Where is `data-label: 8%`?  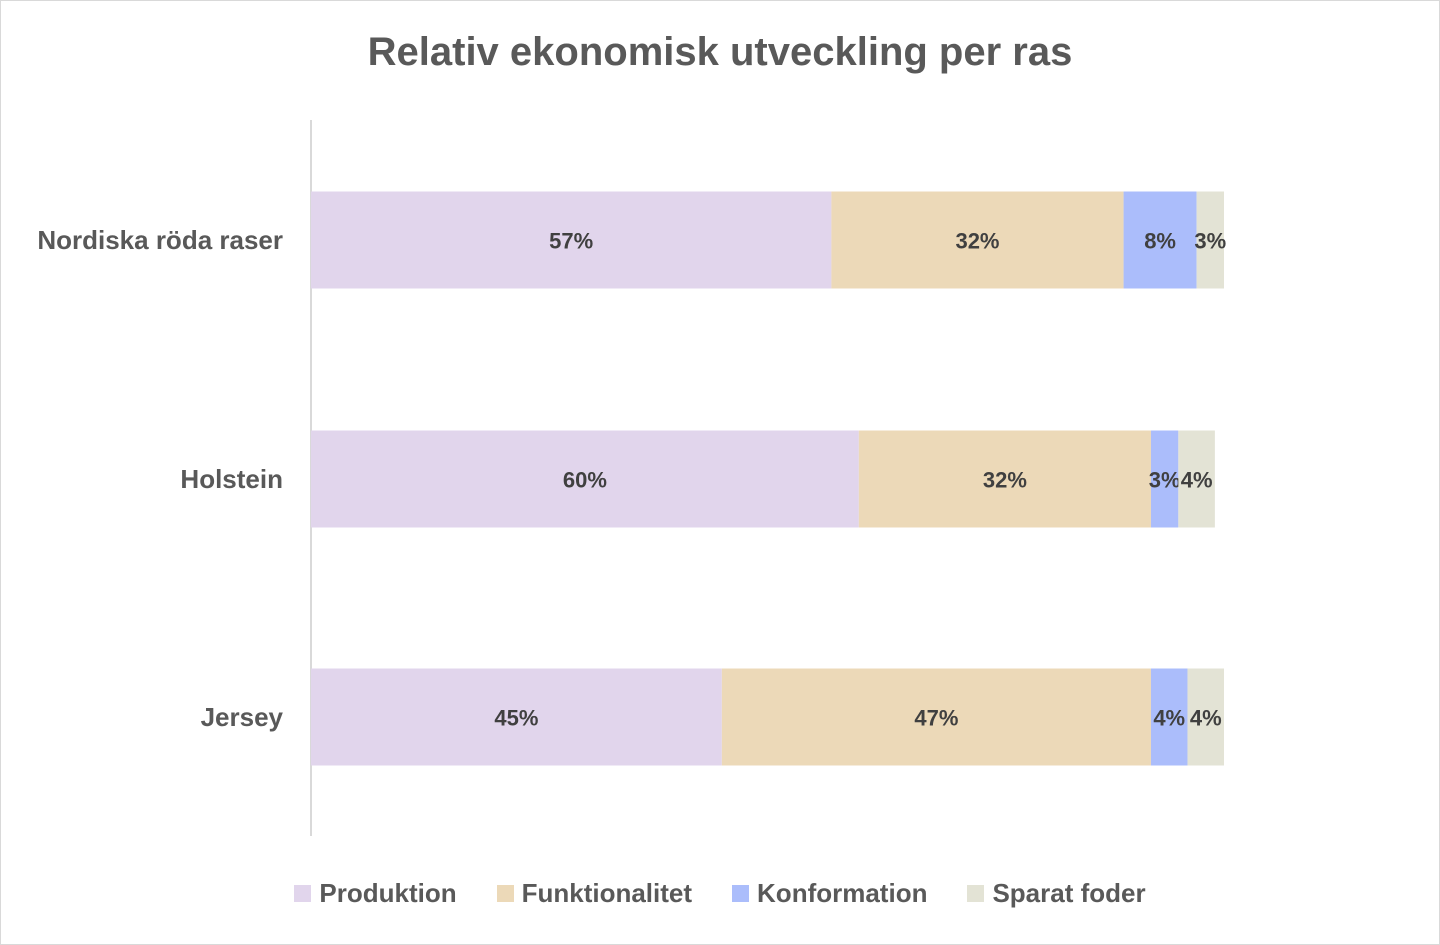 data-label: 8% is located at coordinates (1160, 241).